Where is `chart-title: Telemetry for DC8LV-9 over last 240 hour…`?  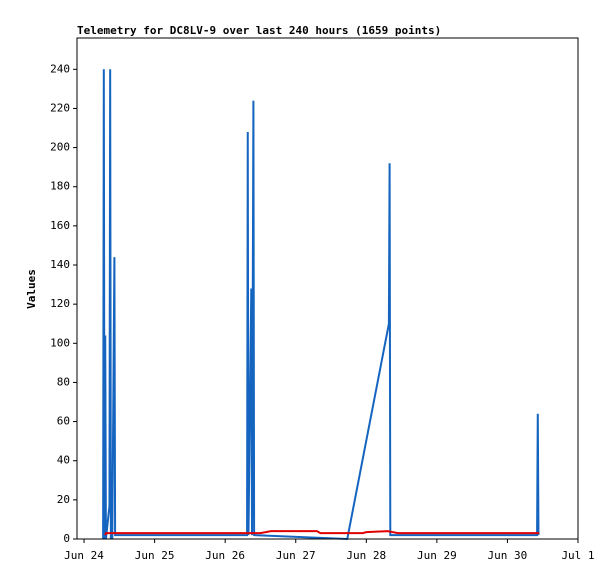 chart-title: Telemetry for DC8LV-9 over last 240 hour… is located at coordinates (259, 30).